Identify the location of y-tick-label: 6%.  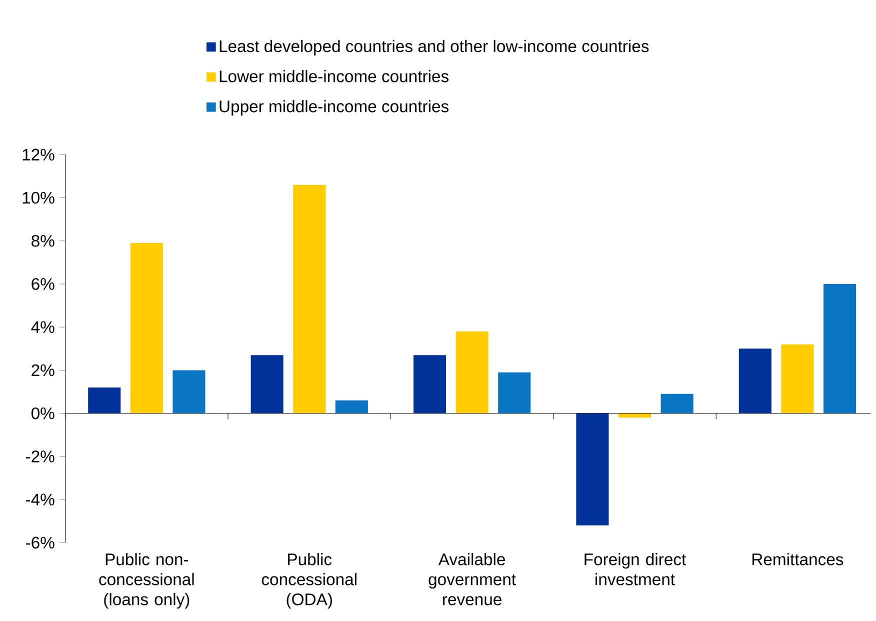
(43, 284).